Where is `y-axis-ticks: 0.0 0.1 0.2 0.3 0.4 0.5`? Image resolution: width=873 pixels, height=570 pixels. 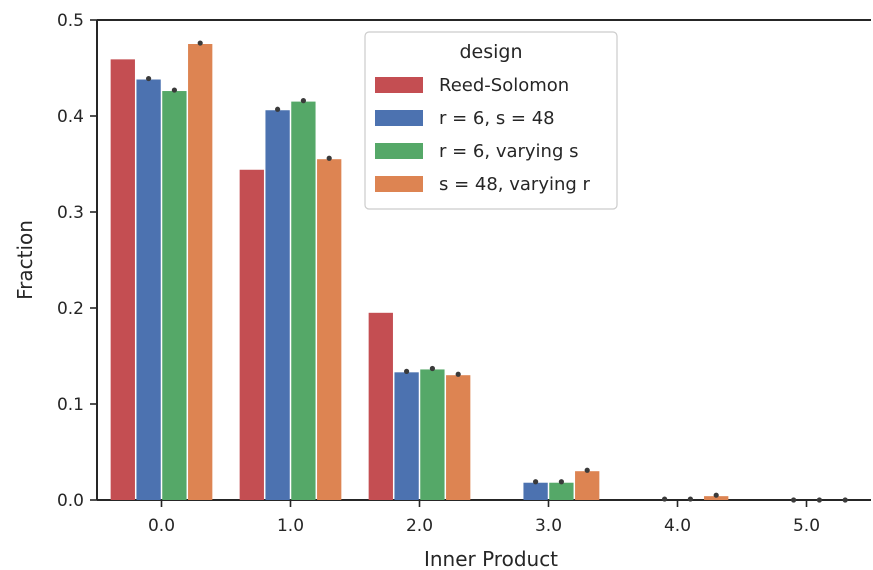
y-axis-ticks: 0.0 0.1 0.2 0.3 0.4 0.5 is located at coordinates (77, 261).